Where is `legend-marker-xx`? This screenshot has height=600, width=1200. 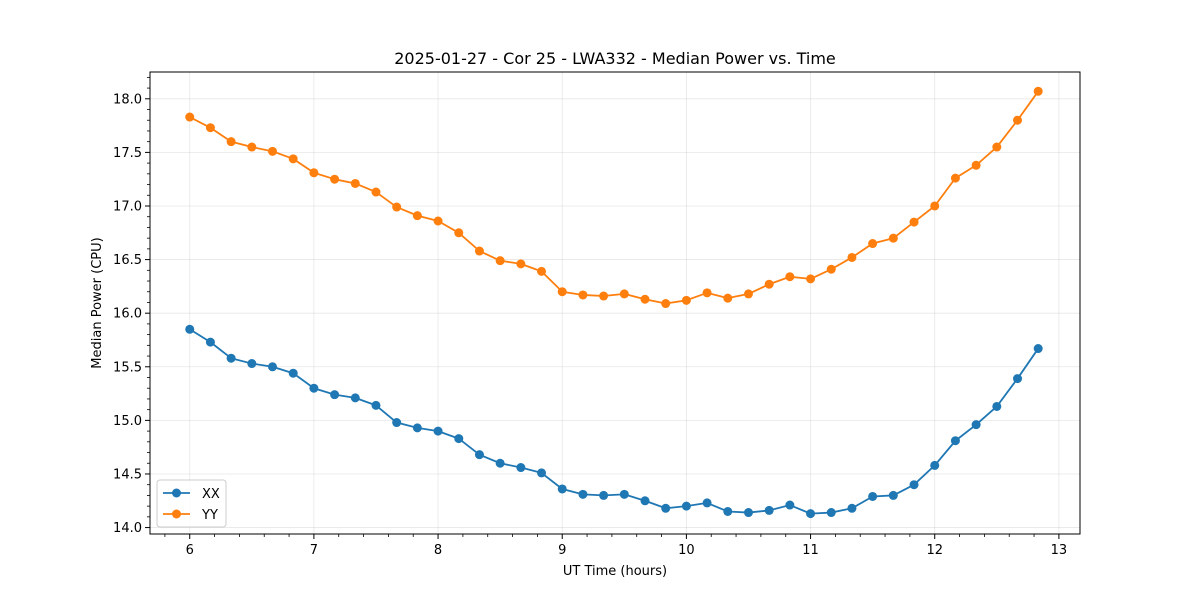 legend-marker-xx is located at coordinates (176, 493).